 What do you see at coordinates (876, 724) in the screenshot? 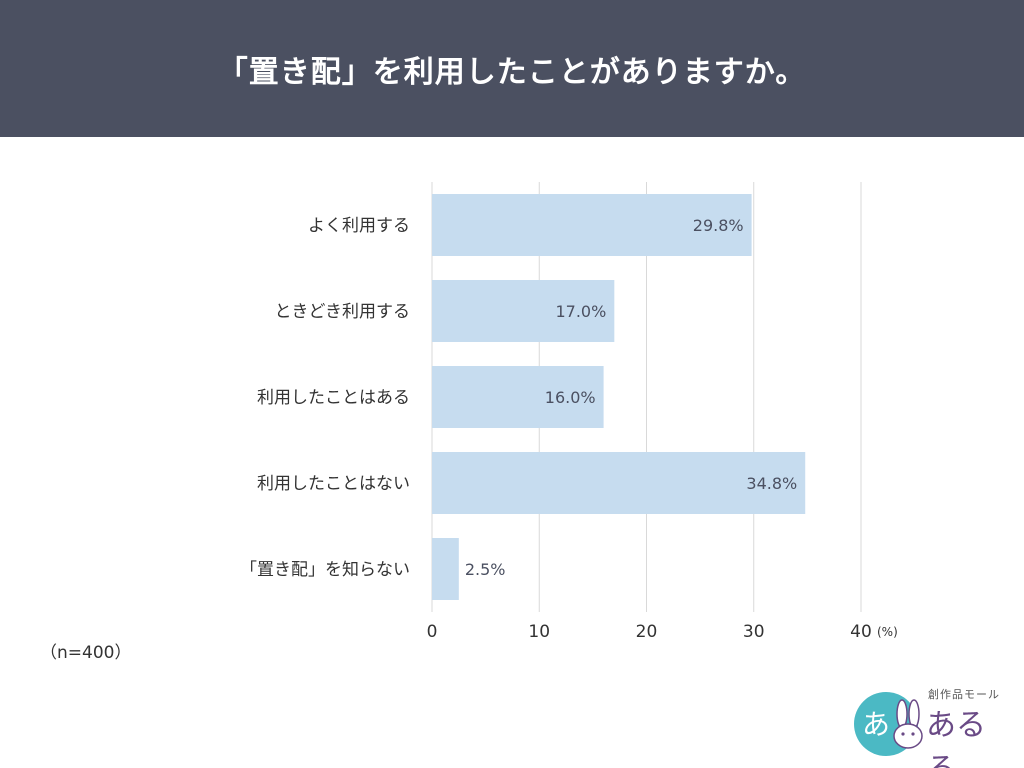
I see `brand-logo-letter: あ` at bounding box center [876, 724].